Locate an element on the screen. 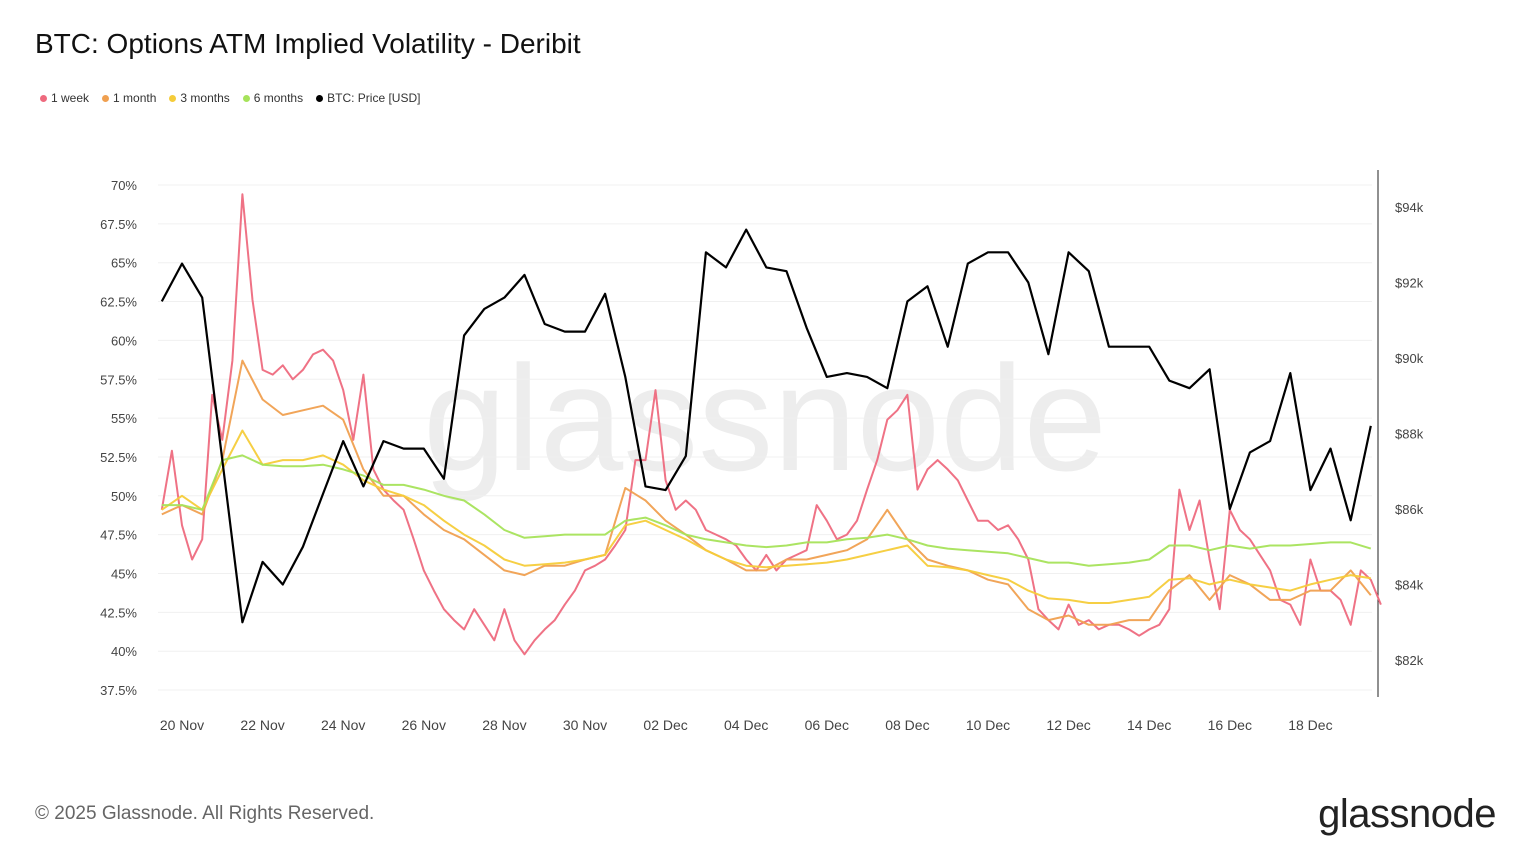 The height and width of the screenshot is (857, 1536). legend-item: 1 month is located at coordinates (129, 98).